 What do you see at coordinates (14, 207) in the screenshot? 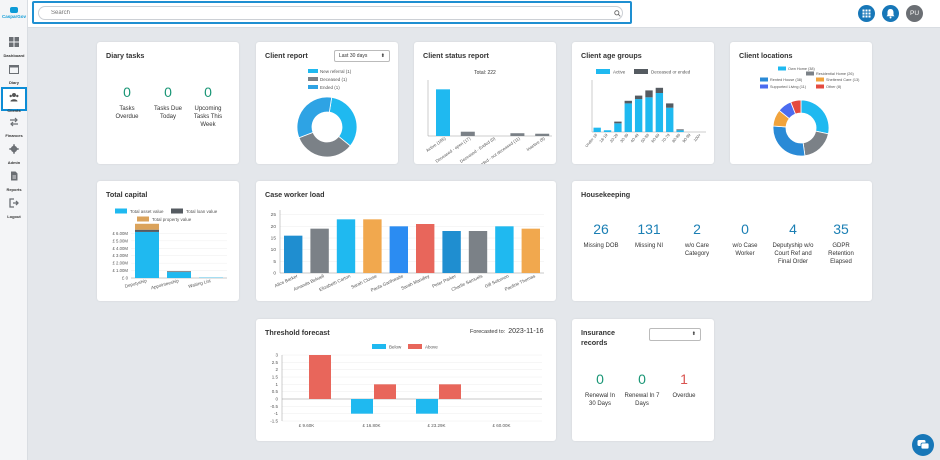
I see `sidebar-item-logout: Logout` at bounding box center [14, 207].